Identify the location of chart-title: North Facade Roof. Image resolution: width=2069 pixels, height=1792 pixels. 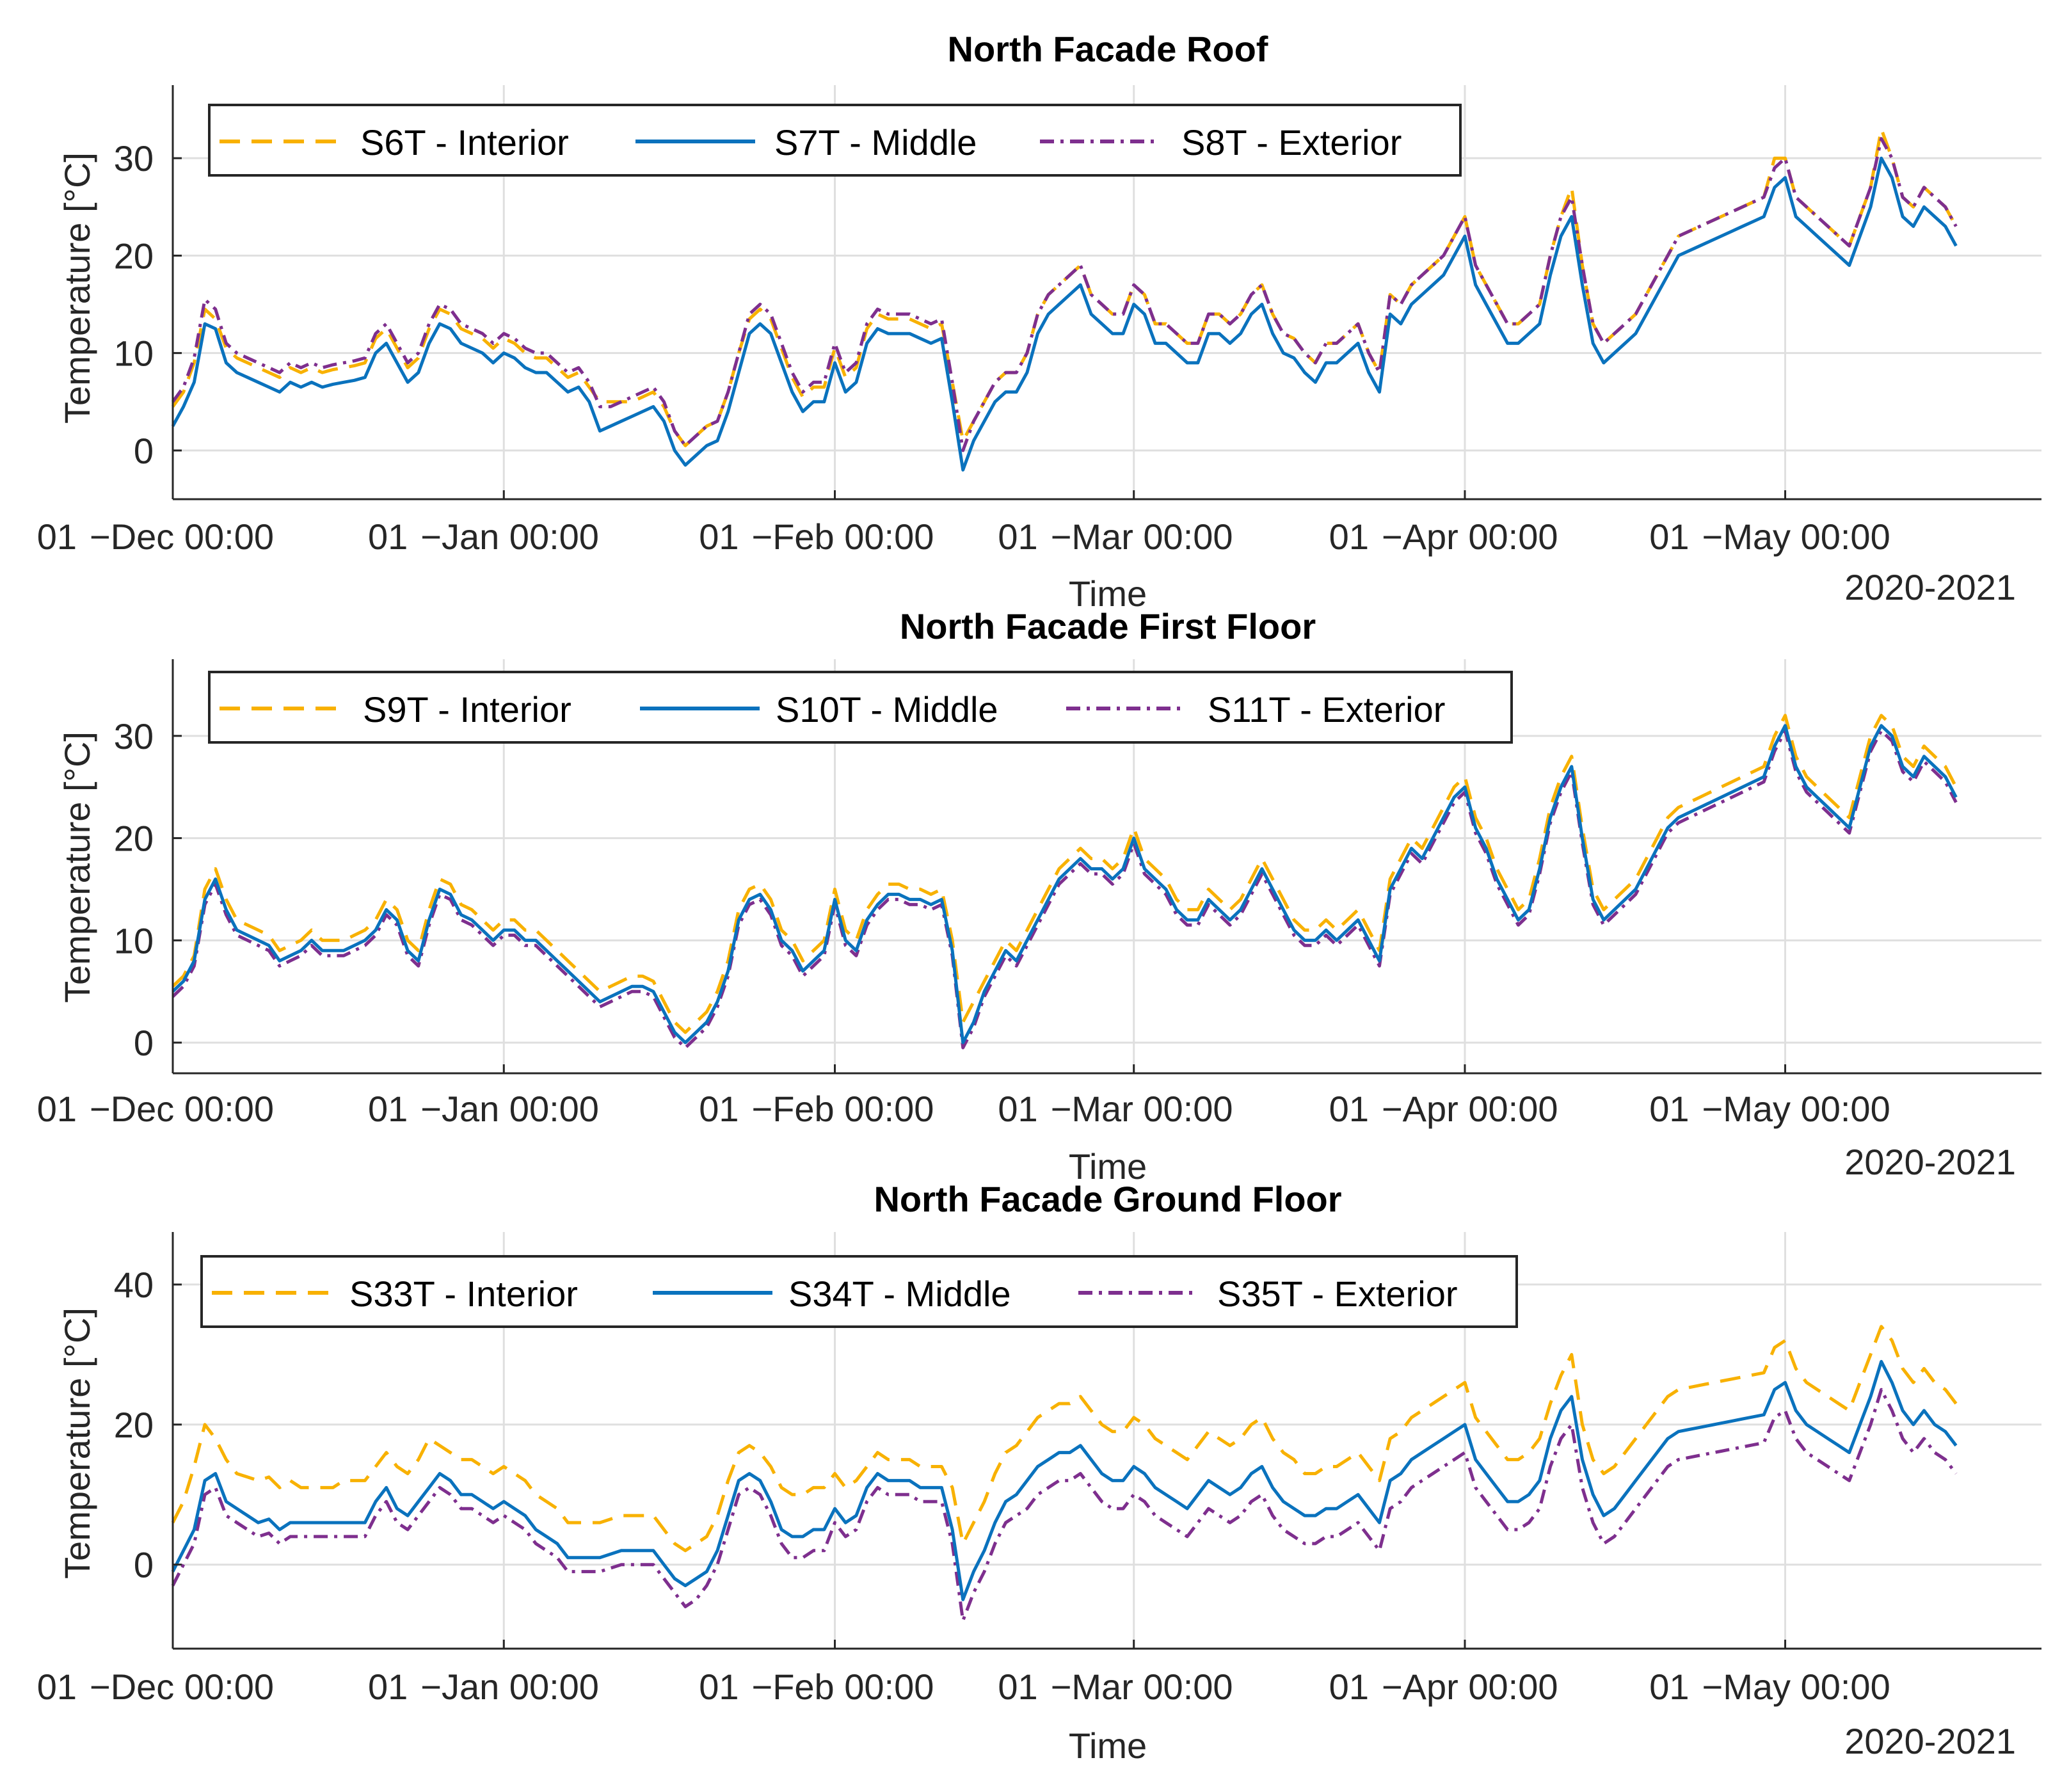
(1108, 49).